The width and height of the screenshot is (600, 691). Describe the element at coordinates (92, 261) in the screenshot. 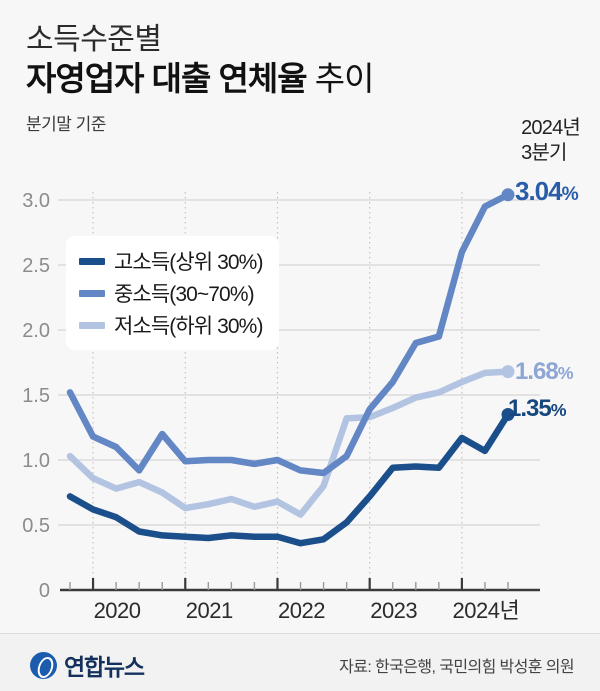

I see `legend-swatch-high-income` at that location.